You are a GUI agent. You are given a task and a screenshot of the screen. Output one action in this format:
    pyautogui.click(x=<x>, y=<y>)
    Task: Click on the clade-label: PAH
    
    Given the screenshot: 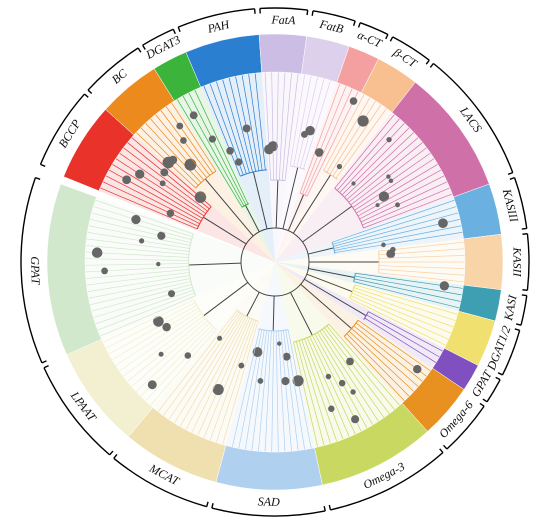 What is the action you would take?
    pyautogui.click(x=218, y=26)
    